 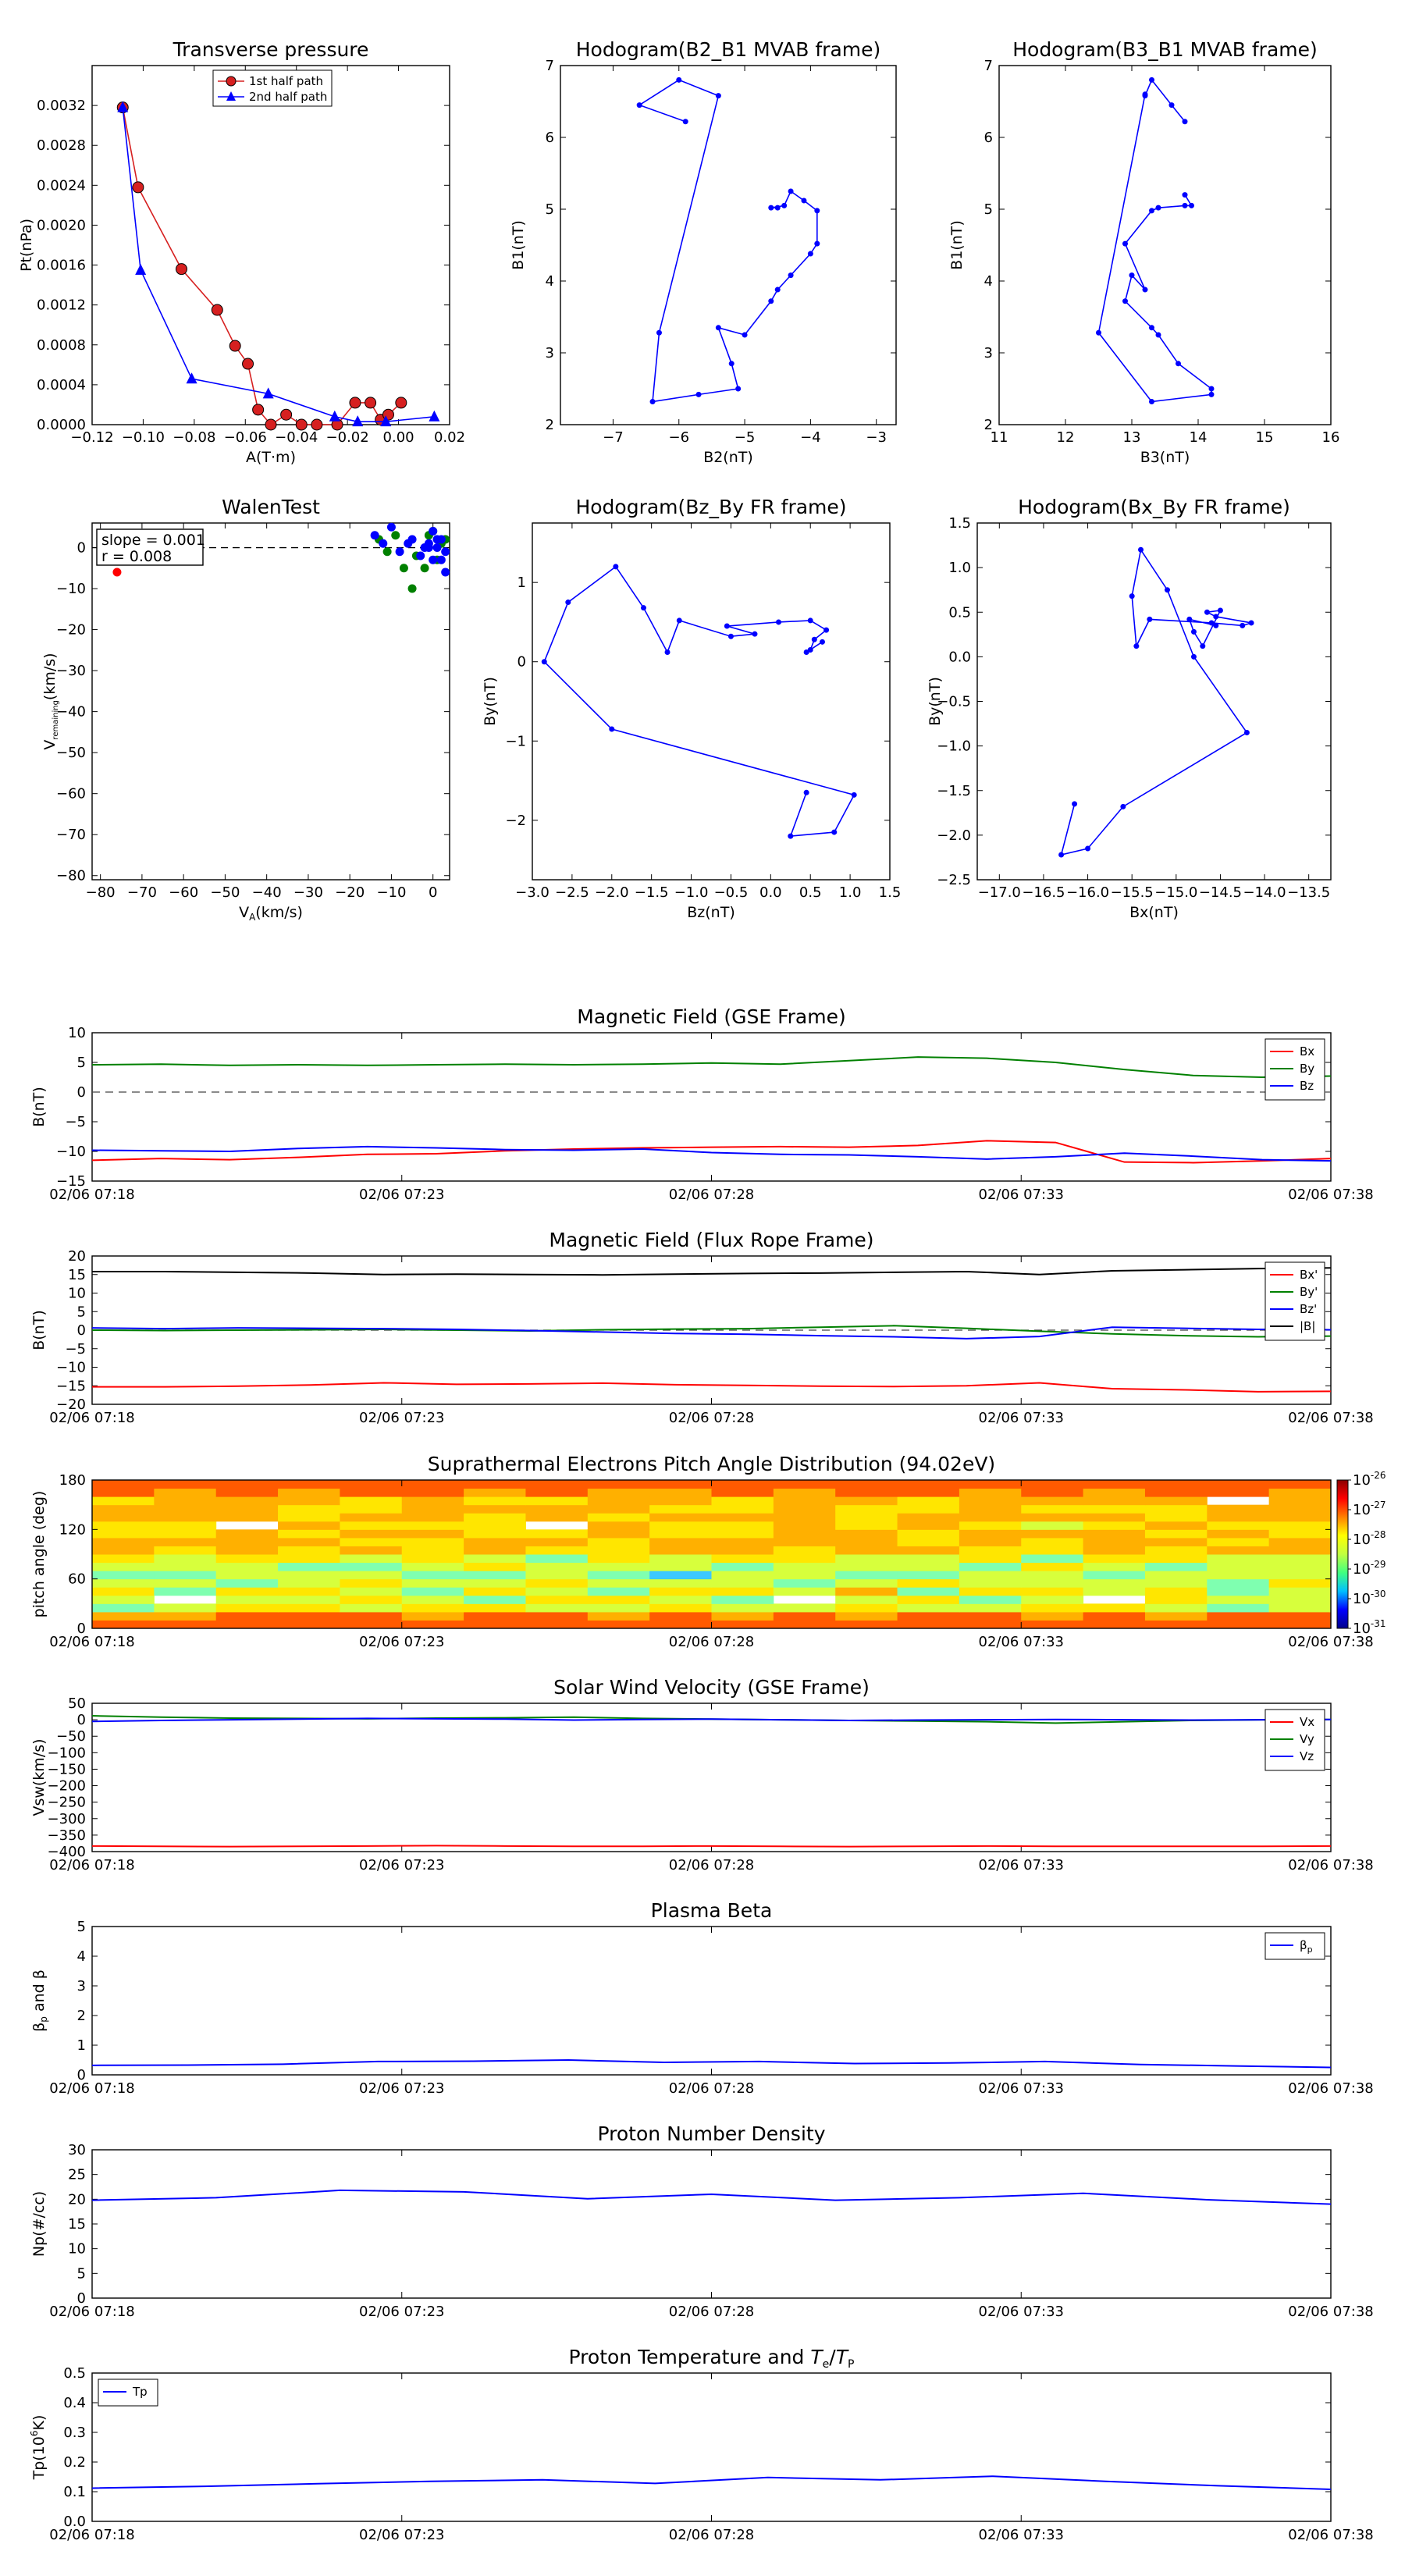 I want to click on x-tick-label: −40, so click(x=267, y=892).